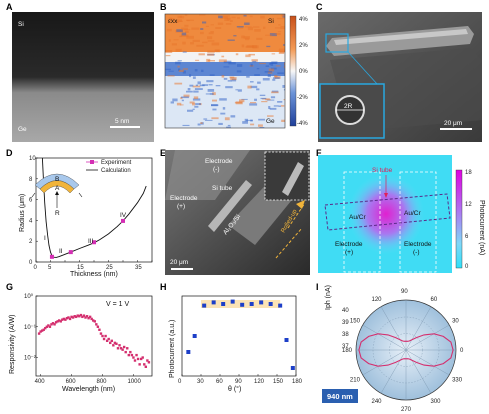 This screenshot has width=489, height=414. I want to click on angle-label: 330, so click(457, 381).